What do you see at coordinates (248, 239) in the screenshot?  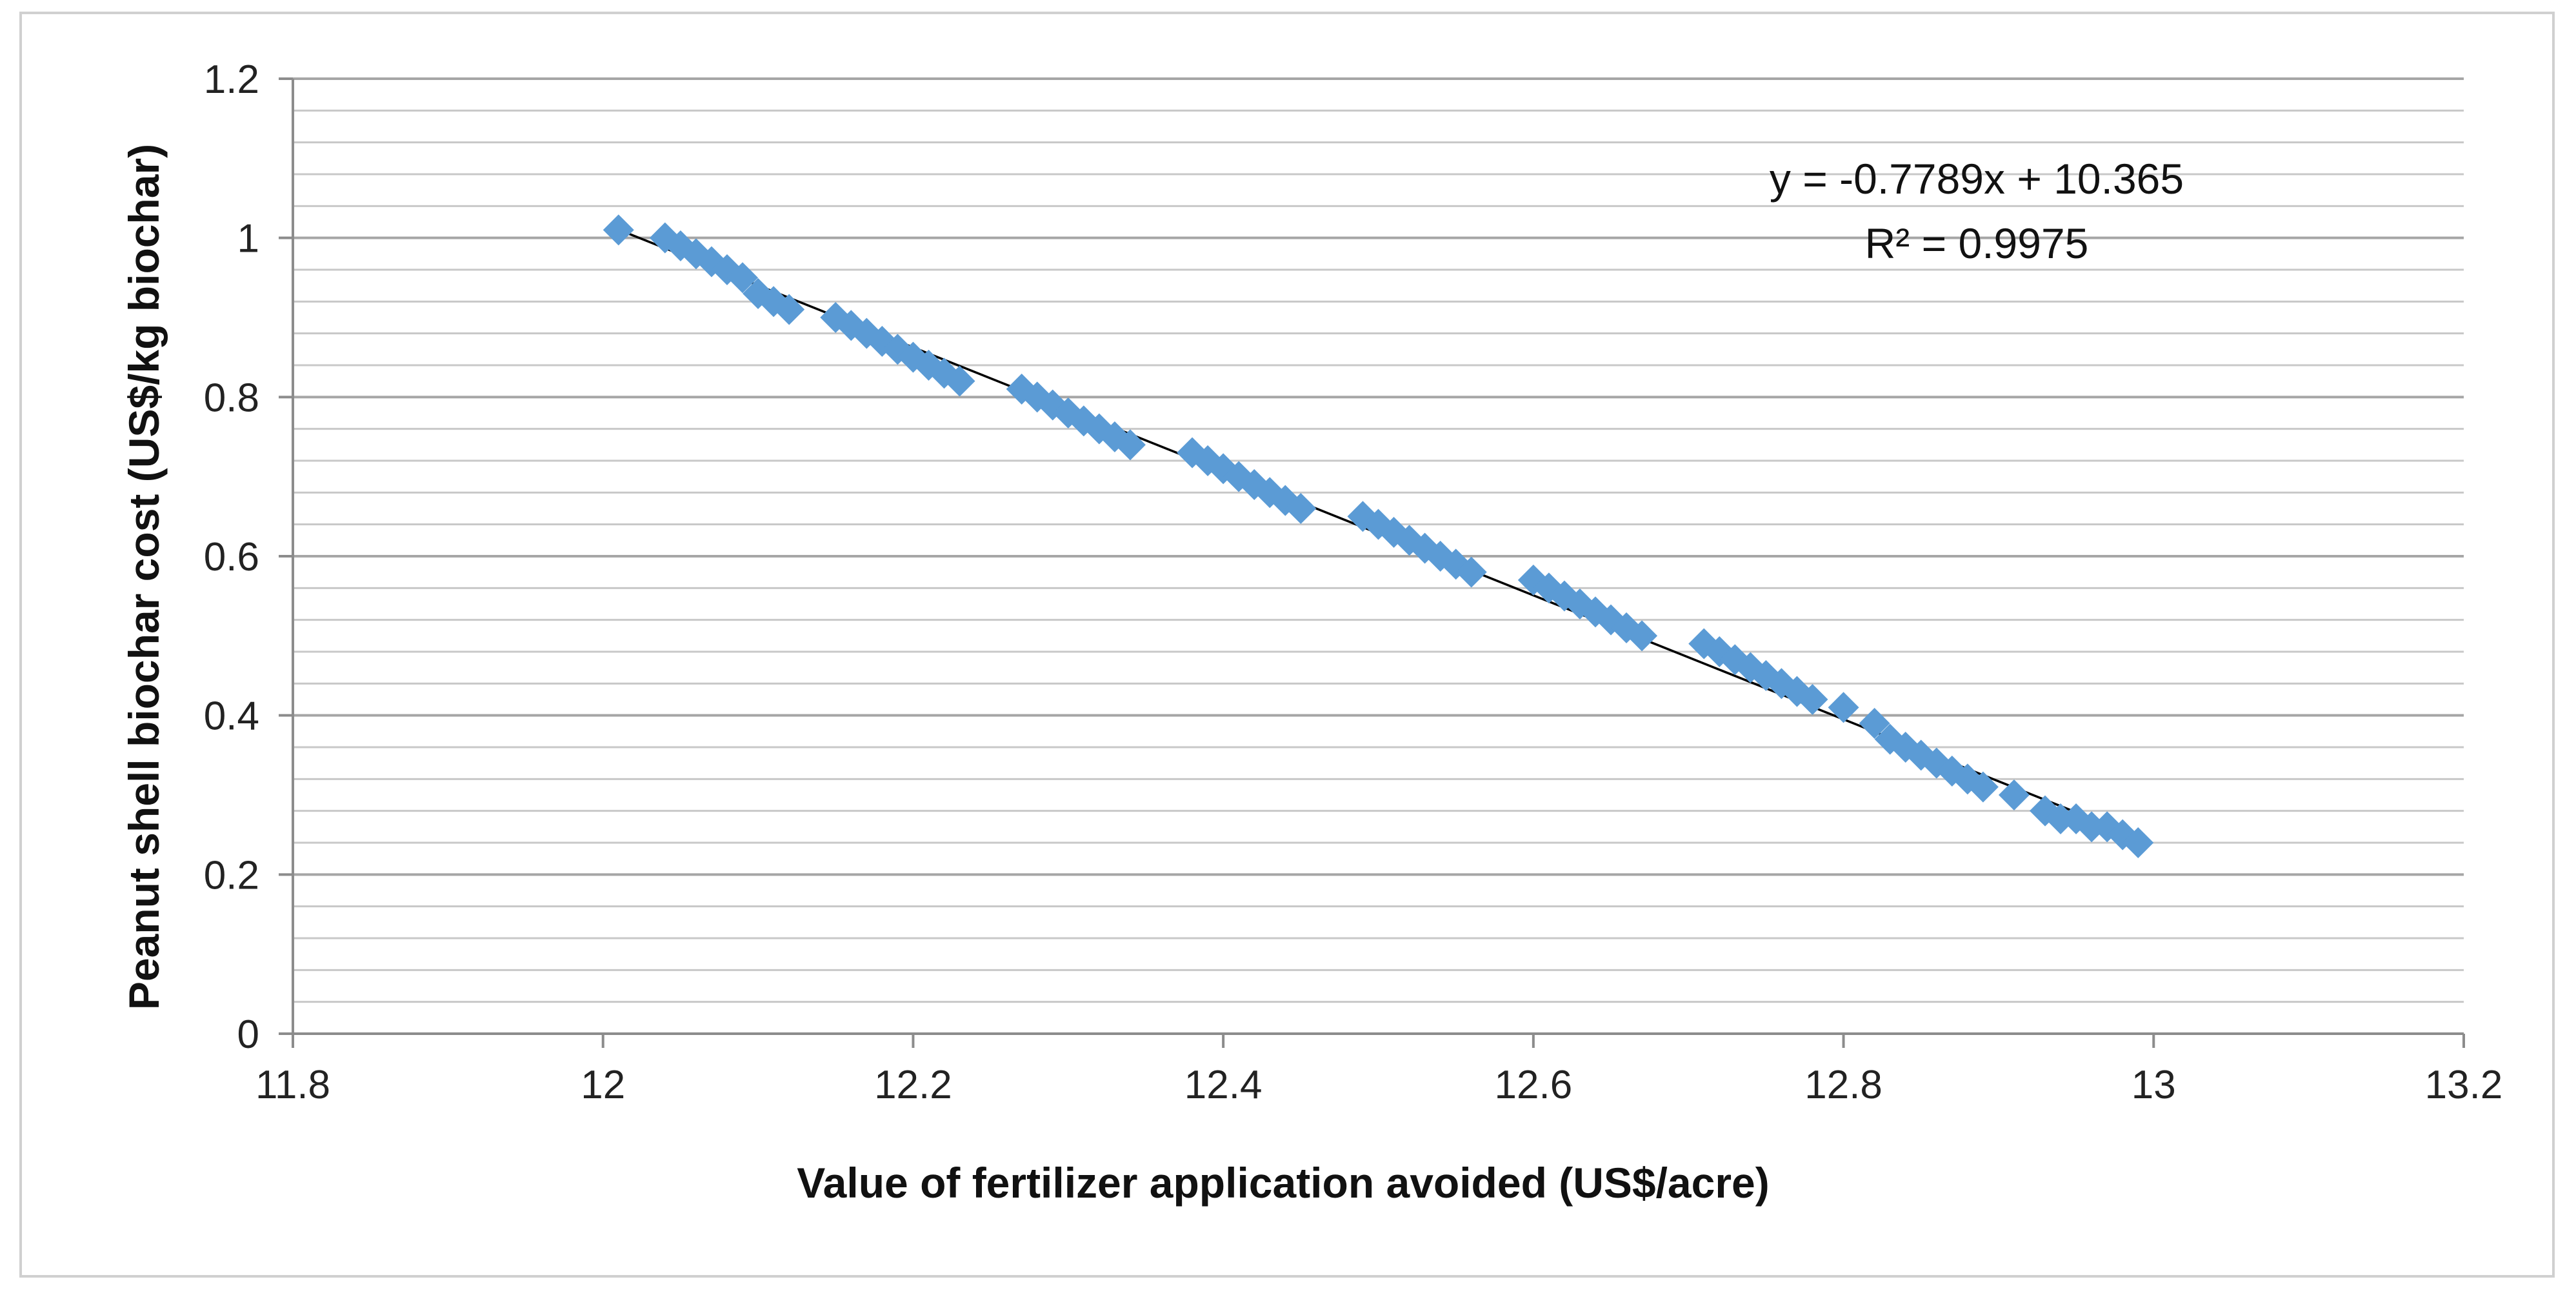 I see `y-tick-label: 1` at bounding box center [248, 239].